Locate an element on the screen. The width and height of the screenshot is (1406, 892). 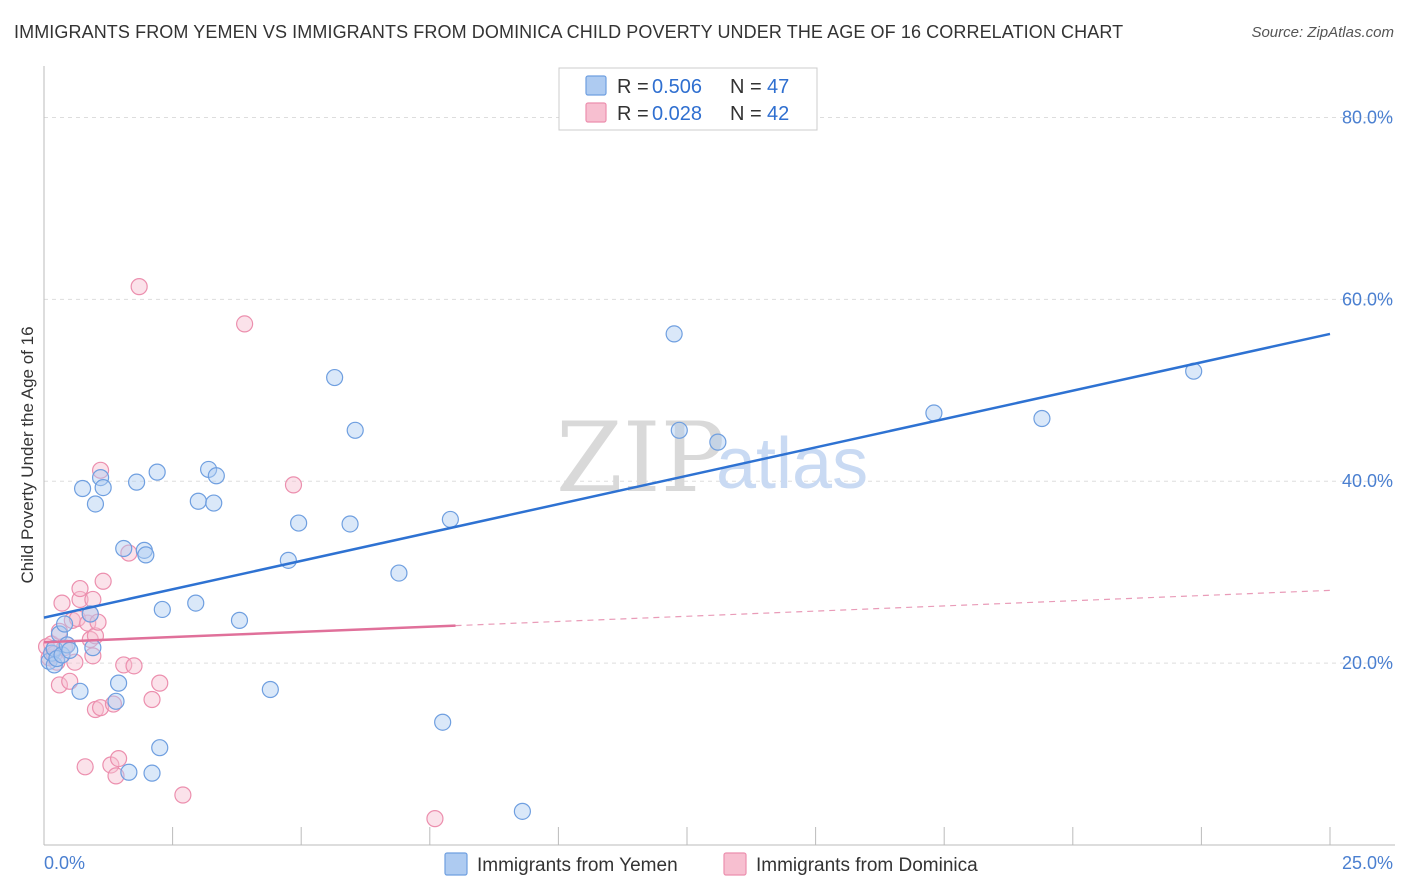
x-tick-label: 0.0% is located at coordinates (64, 863).